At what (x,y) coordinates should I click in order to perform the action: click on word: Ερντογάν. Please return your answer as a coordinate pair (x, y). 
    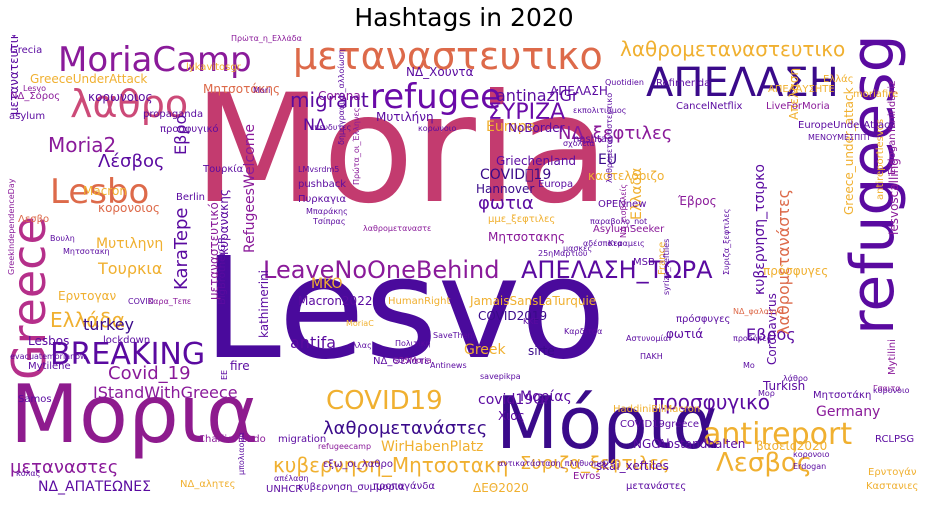
    Looking at the image, I should click on (892, 472).